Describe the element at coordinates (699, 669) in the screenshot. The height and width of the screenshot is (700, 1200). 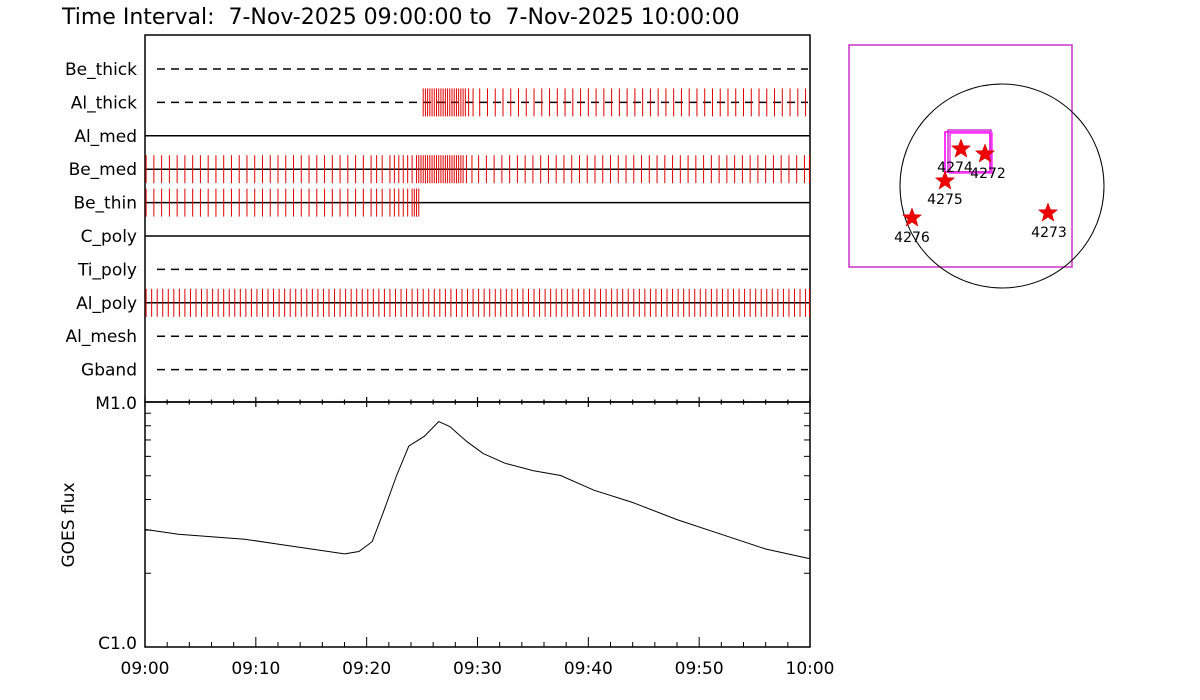
I see `x-tick-label-5: 09:50` at that location.